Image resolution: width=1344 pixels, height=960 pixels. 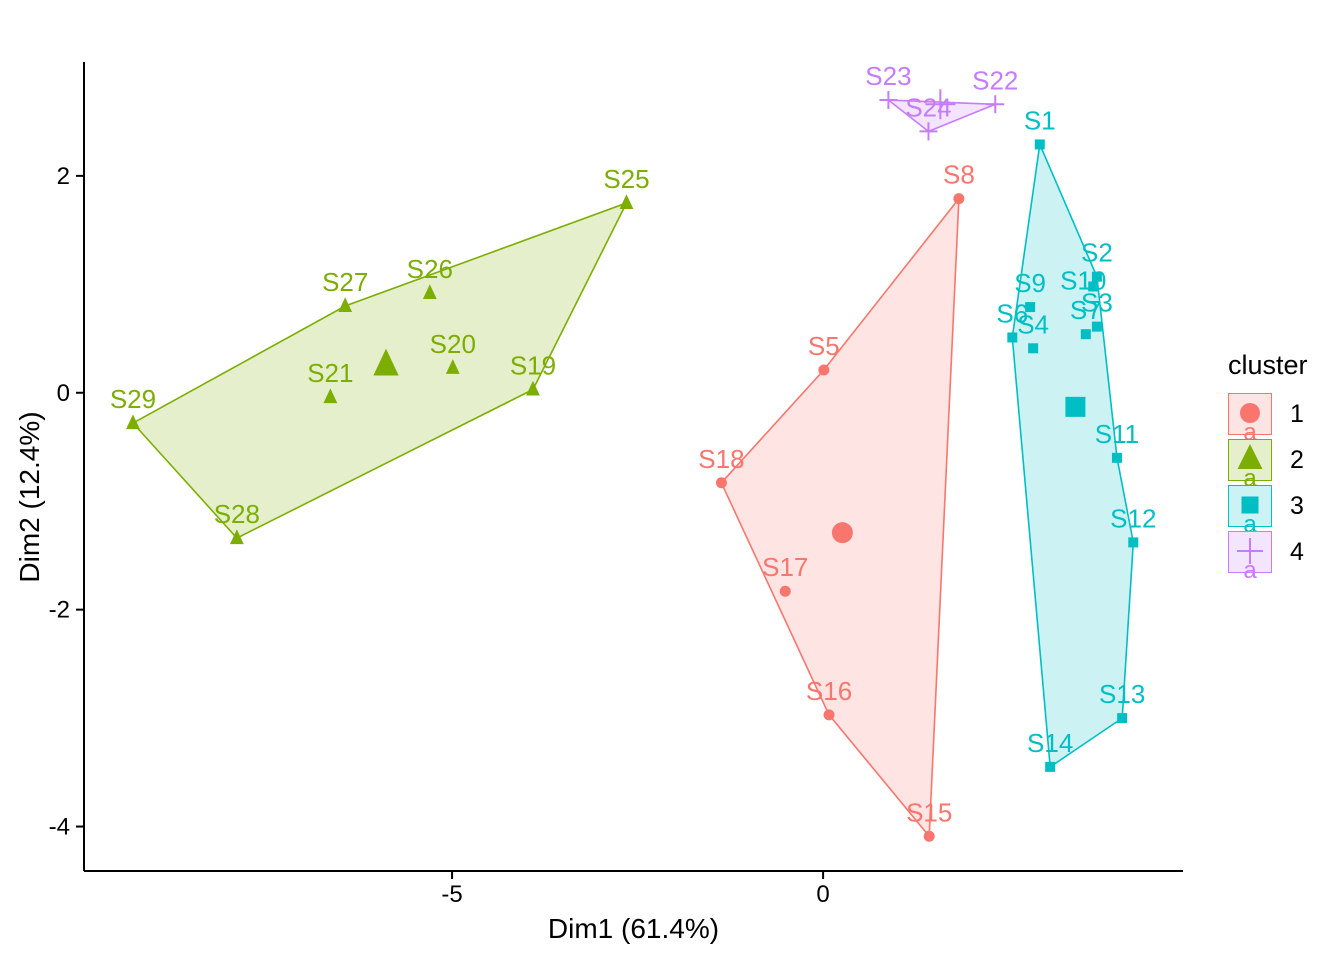 I want to click on point-S7, so click(x=1085, y=334).